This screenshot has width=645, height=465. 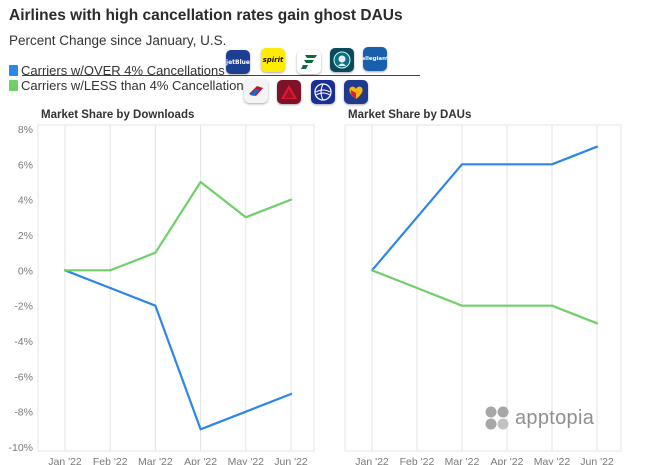 I want to click on y-tick-label-6: -4%, so click(x=23, y=342).